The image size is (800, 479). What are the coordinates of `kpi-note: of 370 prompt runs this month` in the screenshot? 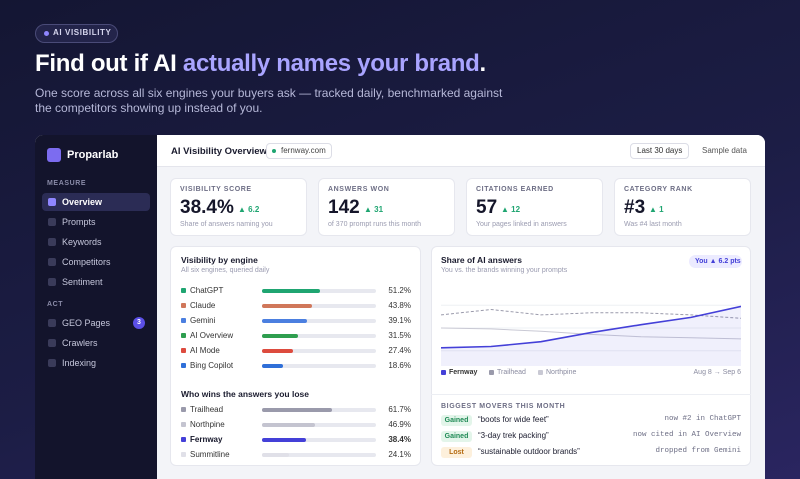 It's located at (374, 224).